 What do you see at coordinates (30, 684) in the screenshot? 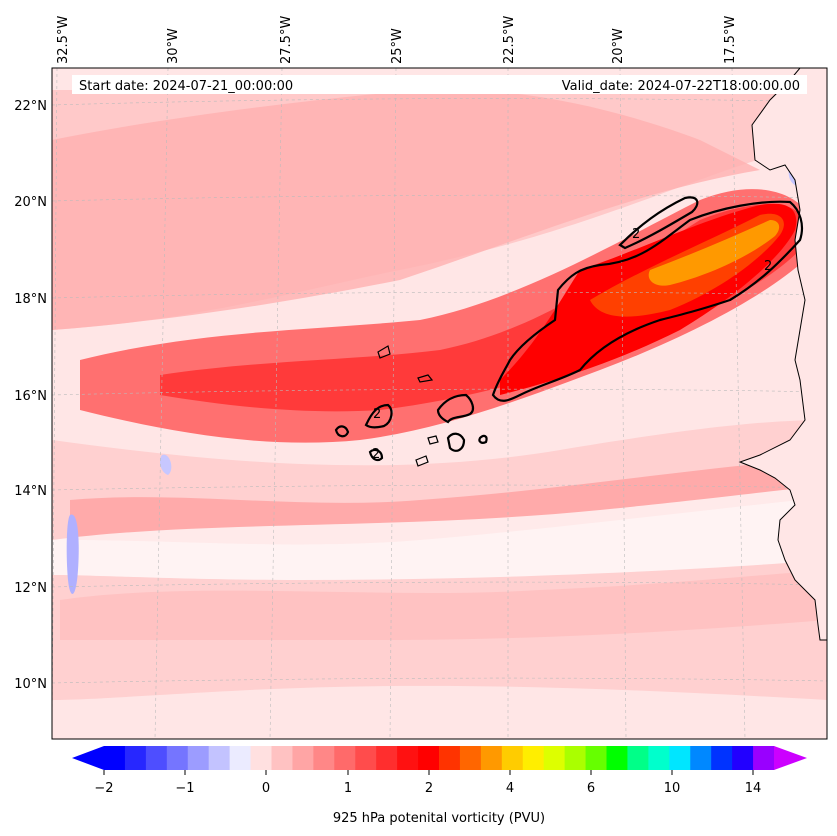
I see `lat-label-10n: 10°N` at bounding box center [30, 684].